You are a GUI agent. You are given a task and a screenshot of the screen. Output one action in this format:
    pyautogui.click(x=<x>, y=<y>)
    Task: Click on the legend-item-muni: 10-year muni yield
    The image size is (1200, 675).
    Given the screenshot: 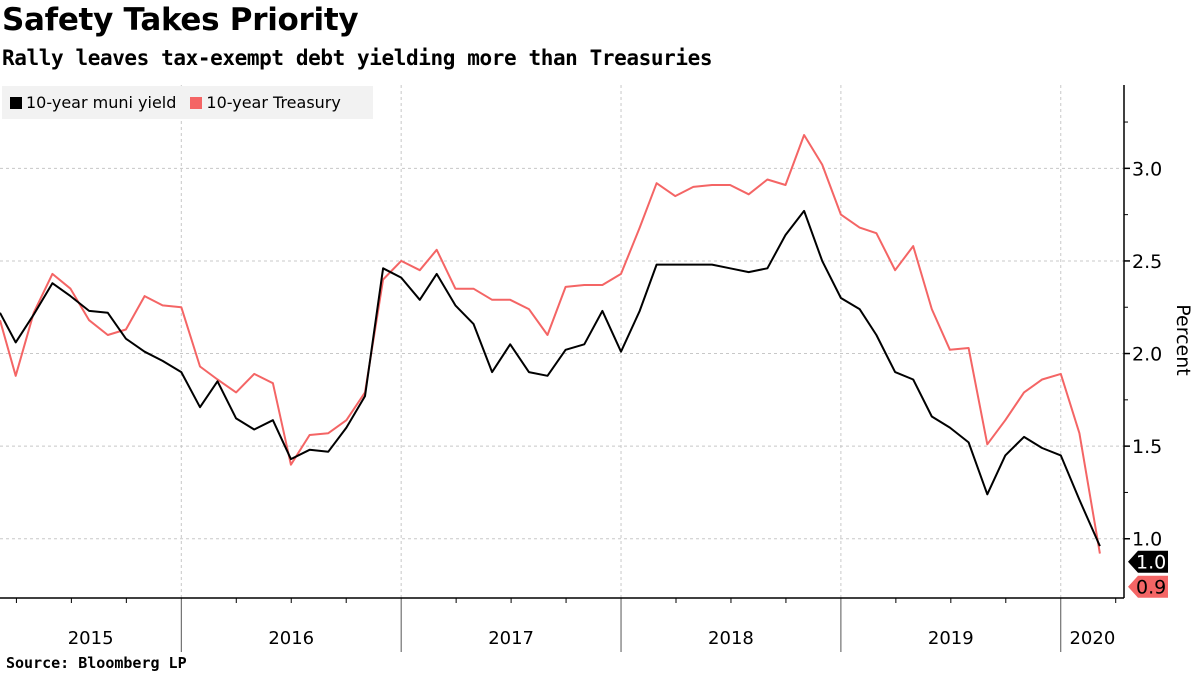 What is the action you would take?
    pyautogui.click(x=93, y=102)
    